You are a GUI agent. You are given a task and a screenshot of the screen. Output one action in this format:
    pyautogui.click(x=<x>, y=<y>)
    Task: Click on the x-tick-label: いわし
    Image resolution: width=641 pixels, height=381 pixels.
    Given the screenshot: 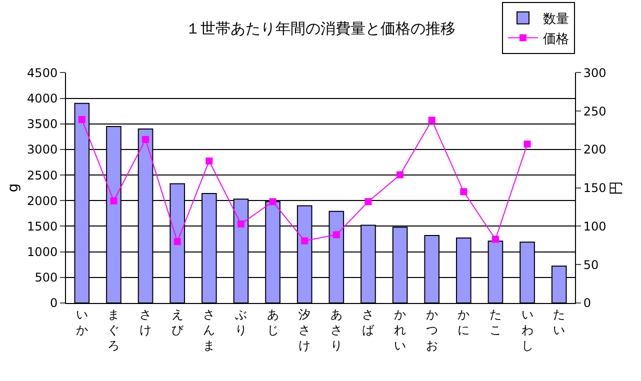 What is the action you would take?
    pyautogui.click(x=527, y=330)
    